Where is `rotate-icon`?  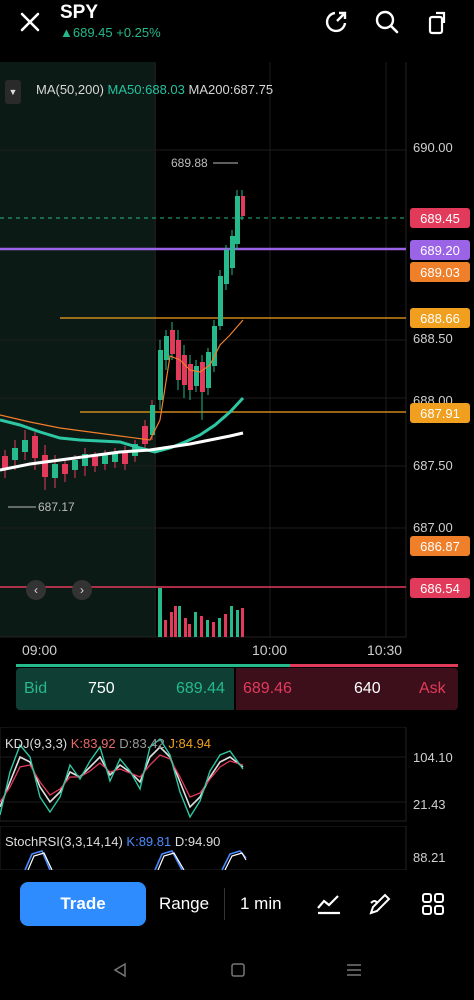
rotate-icon is located at coordinates (437, 22).